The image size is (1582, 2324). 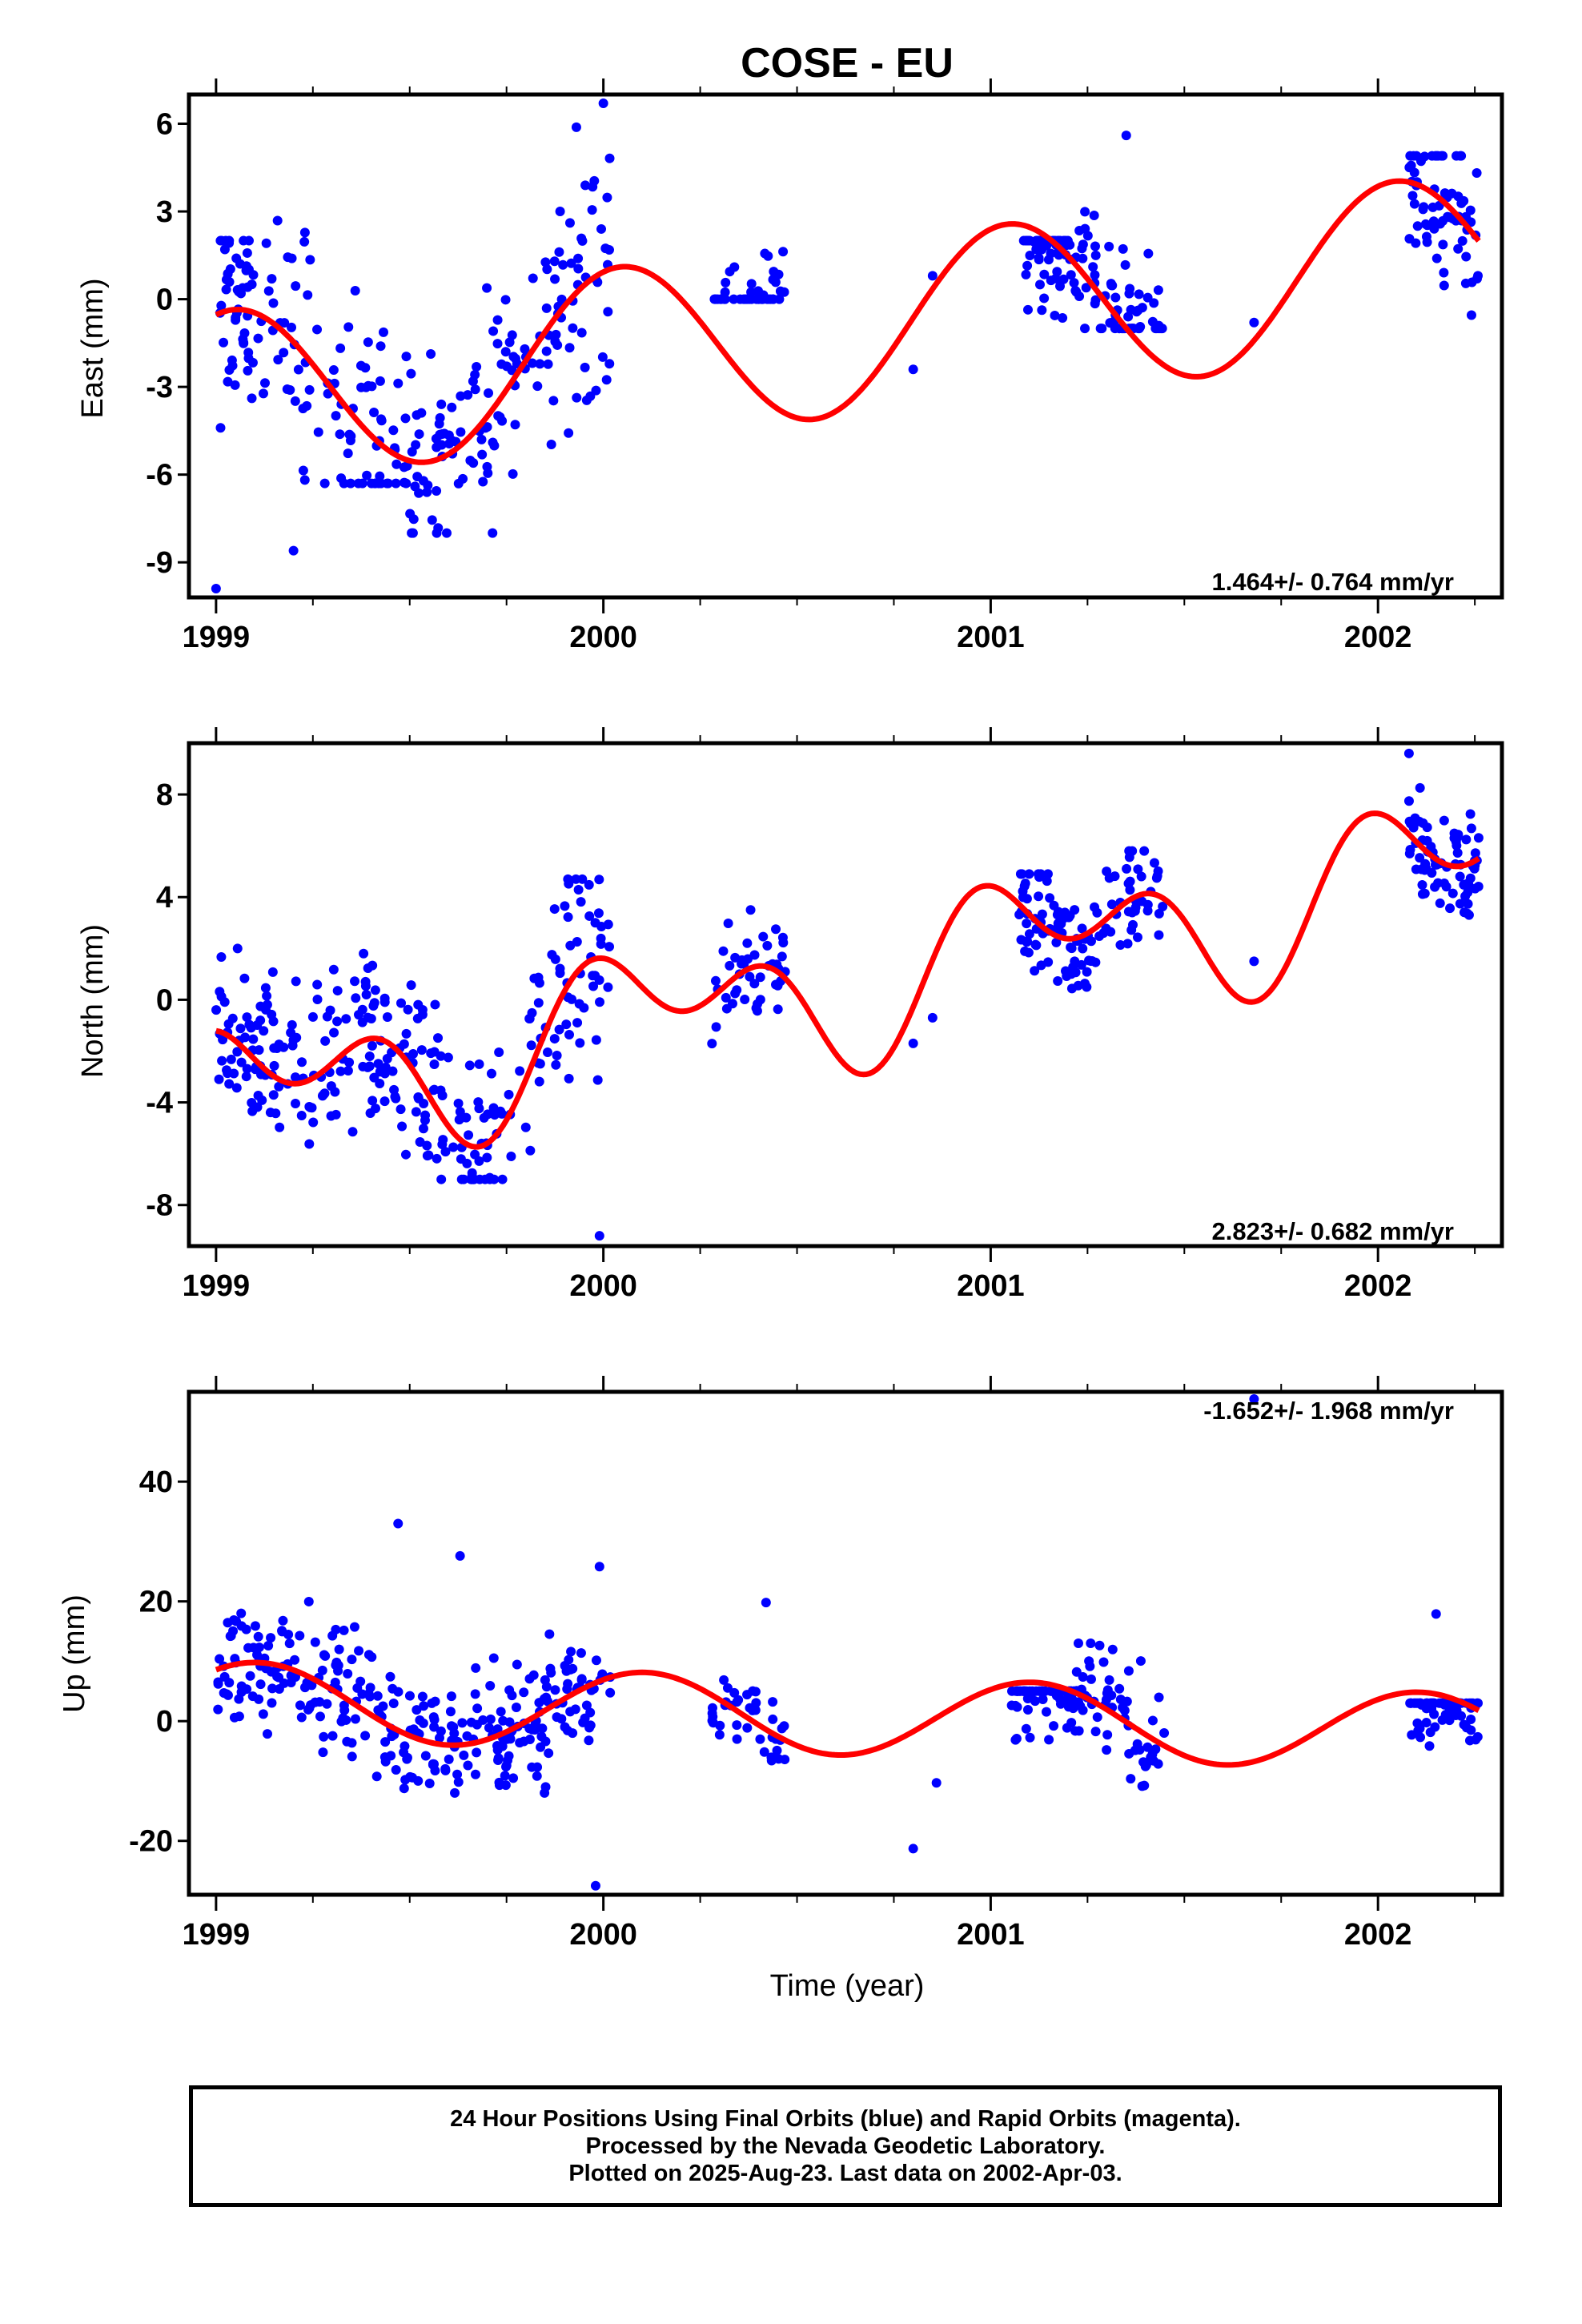 I want to click on east-x-tick-label: 1999, so click(x=217, y=637).